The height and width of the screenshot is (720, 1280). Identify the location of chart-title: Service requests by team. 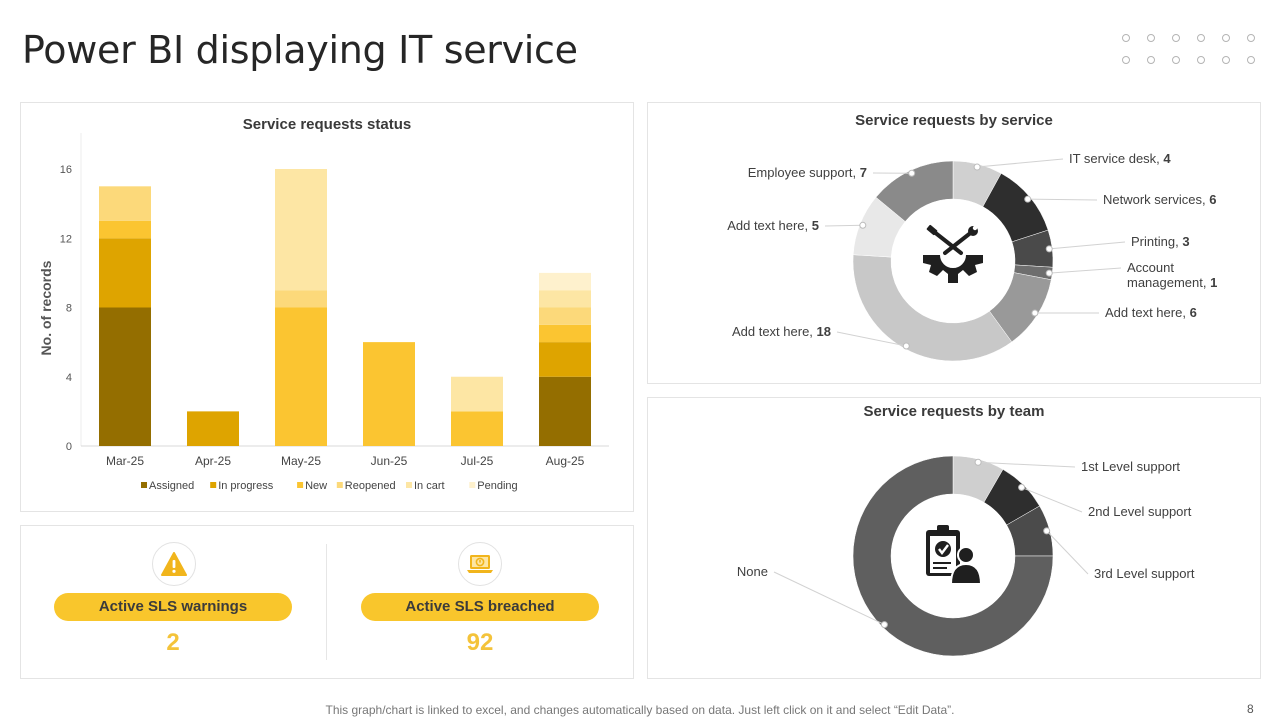
(954, 411).